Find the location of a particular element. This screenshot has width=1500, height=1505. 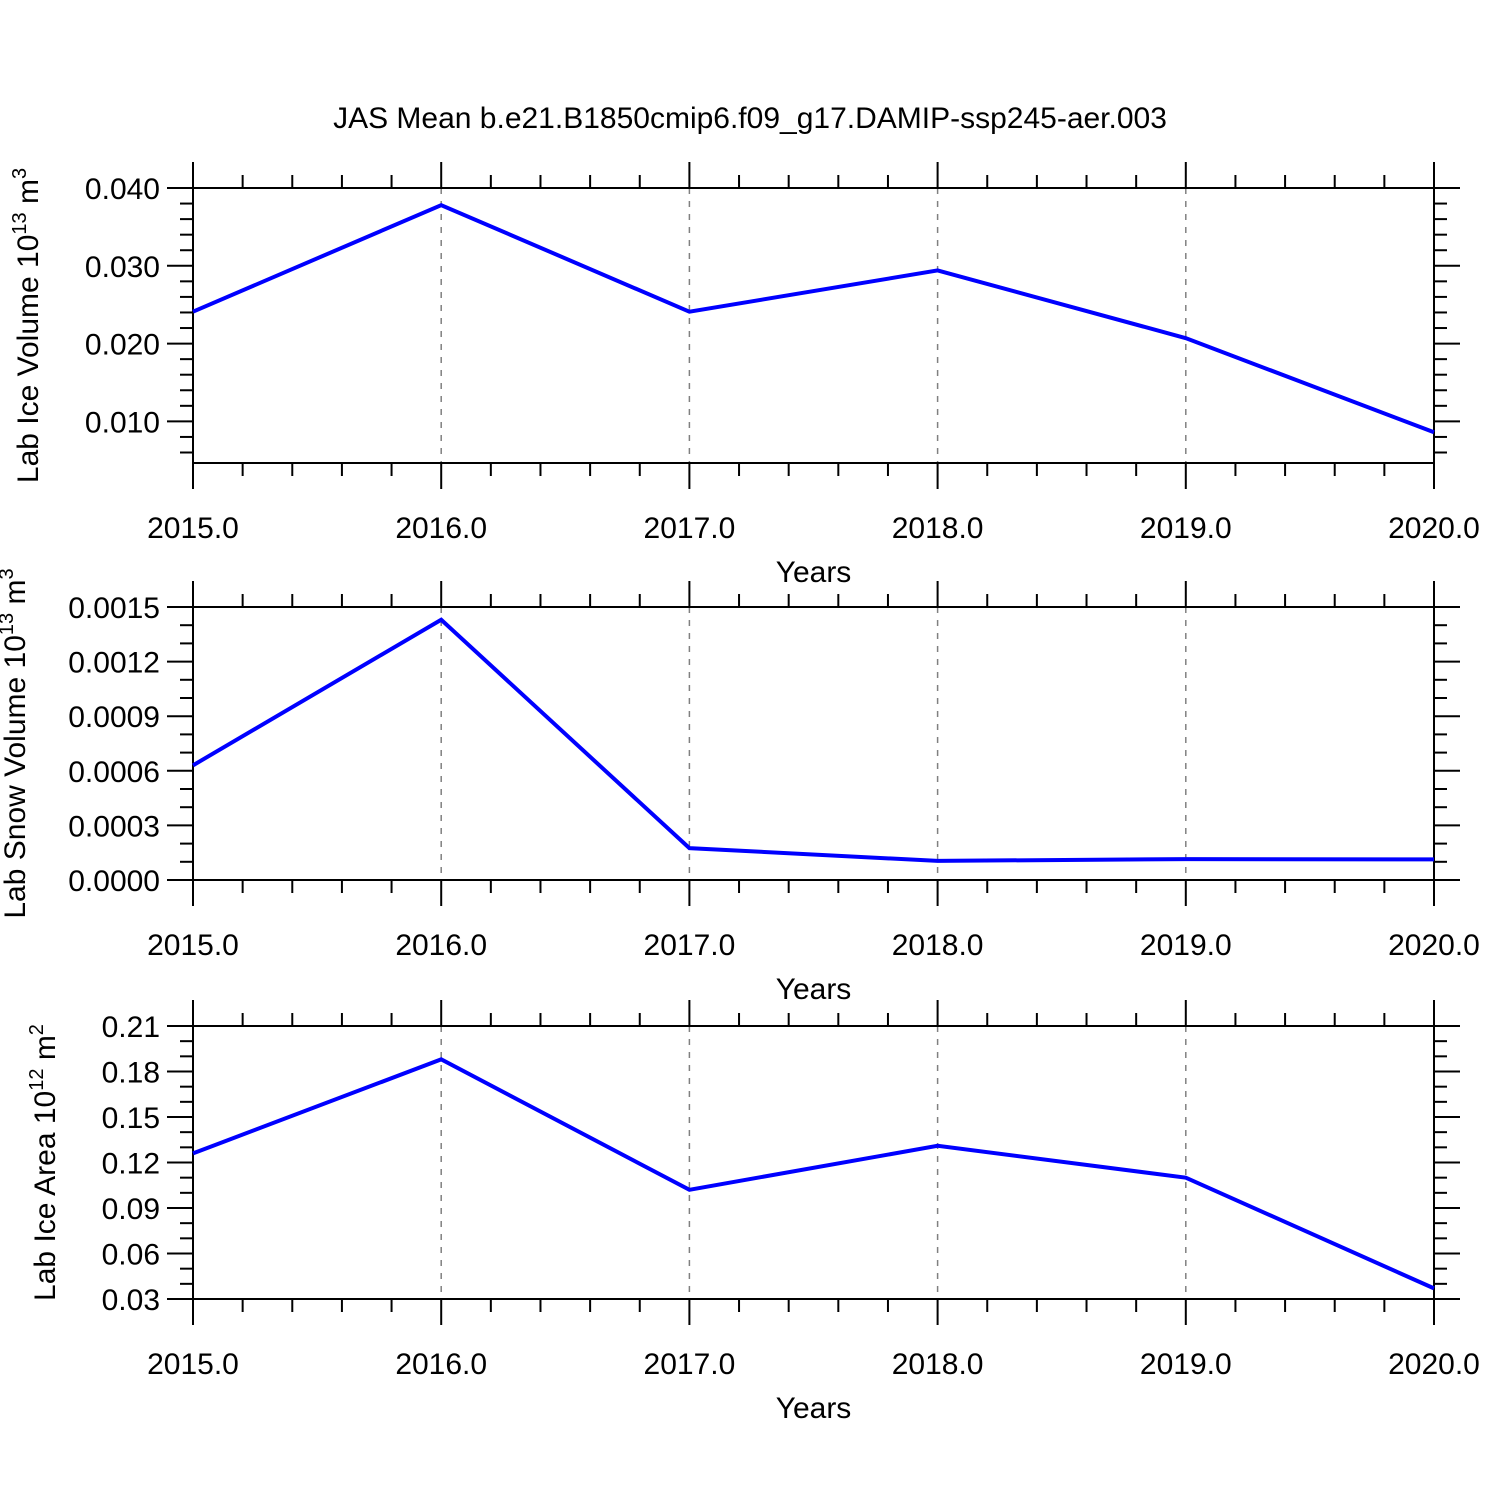

y-tick-label: 0.020 is located at coordinates (122, 345).